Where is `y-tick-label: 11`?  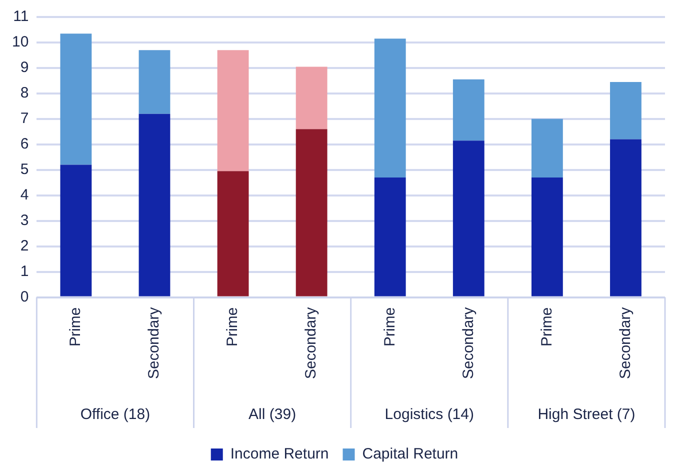 y-tick-label: 11 is located at coordinates (21, 17).